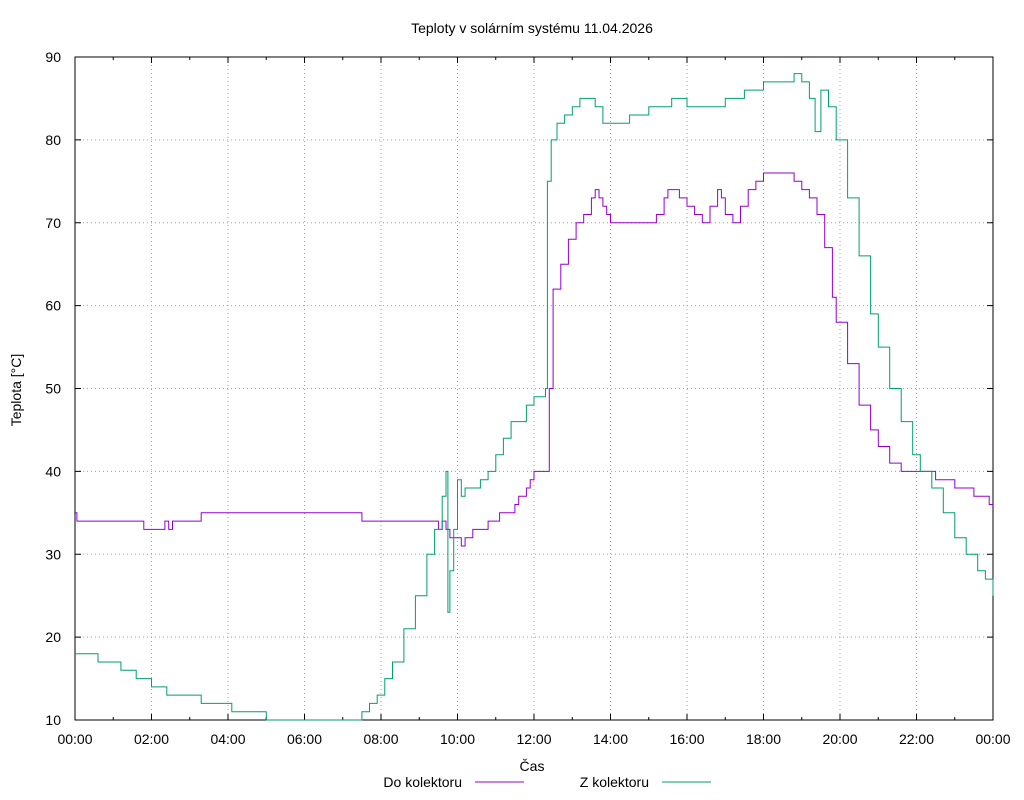  What do you see at coordinates (457, 739) in the screenshot?
I see `x-tick-label: 10:00` at bounding box center [457, 739].